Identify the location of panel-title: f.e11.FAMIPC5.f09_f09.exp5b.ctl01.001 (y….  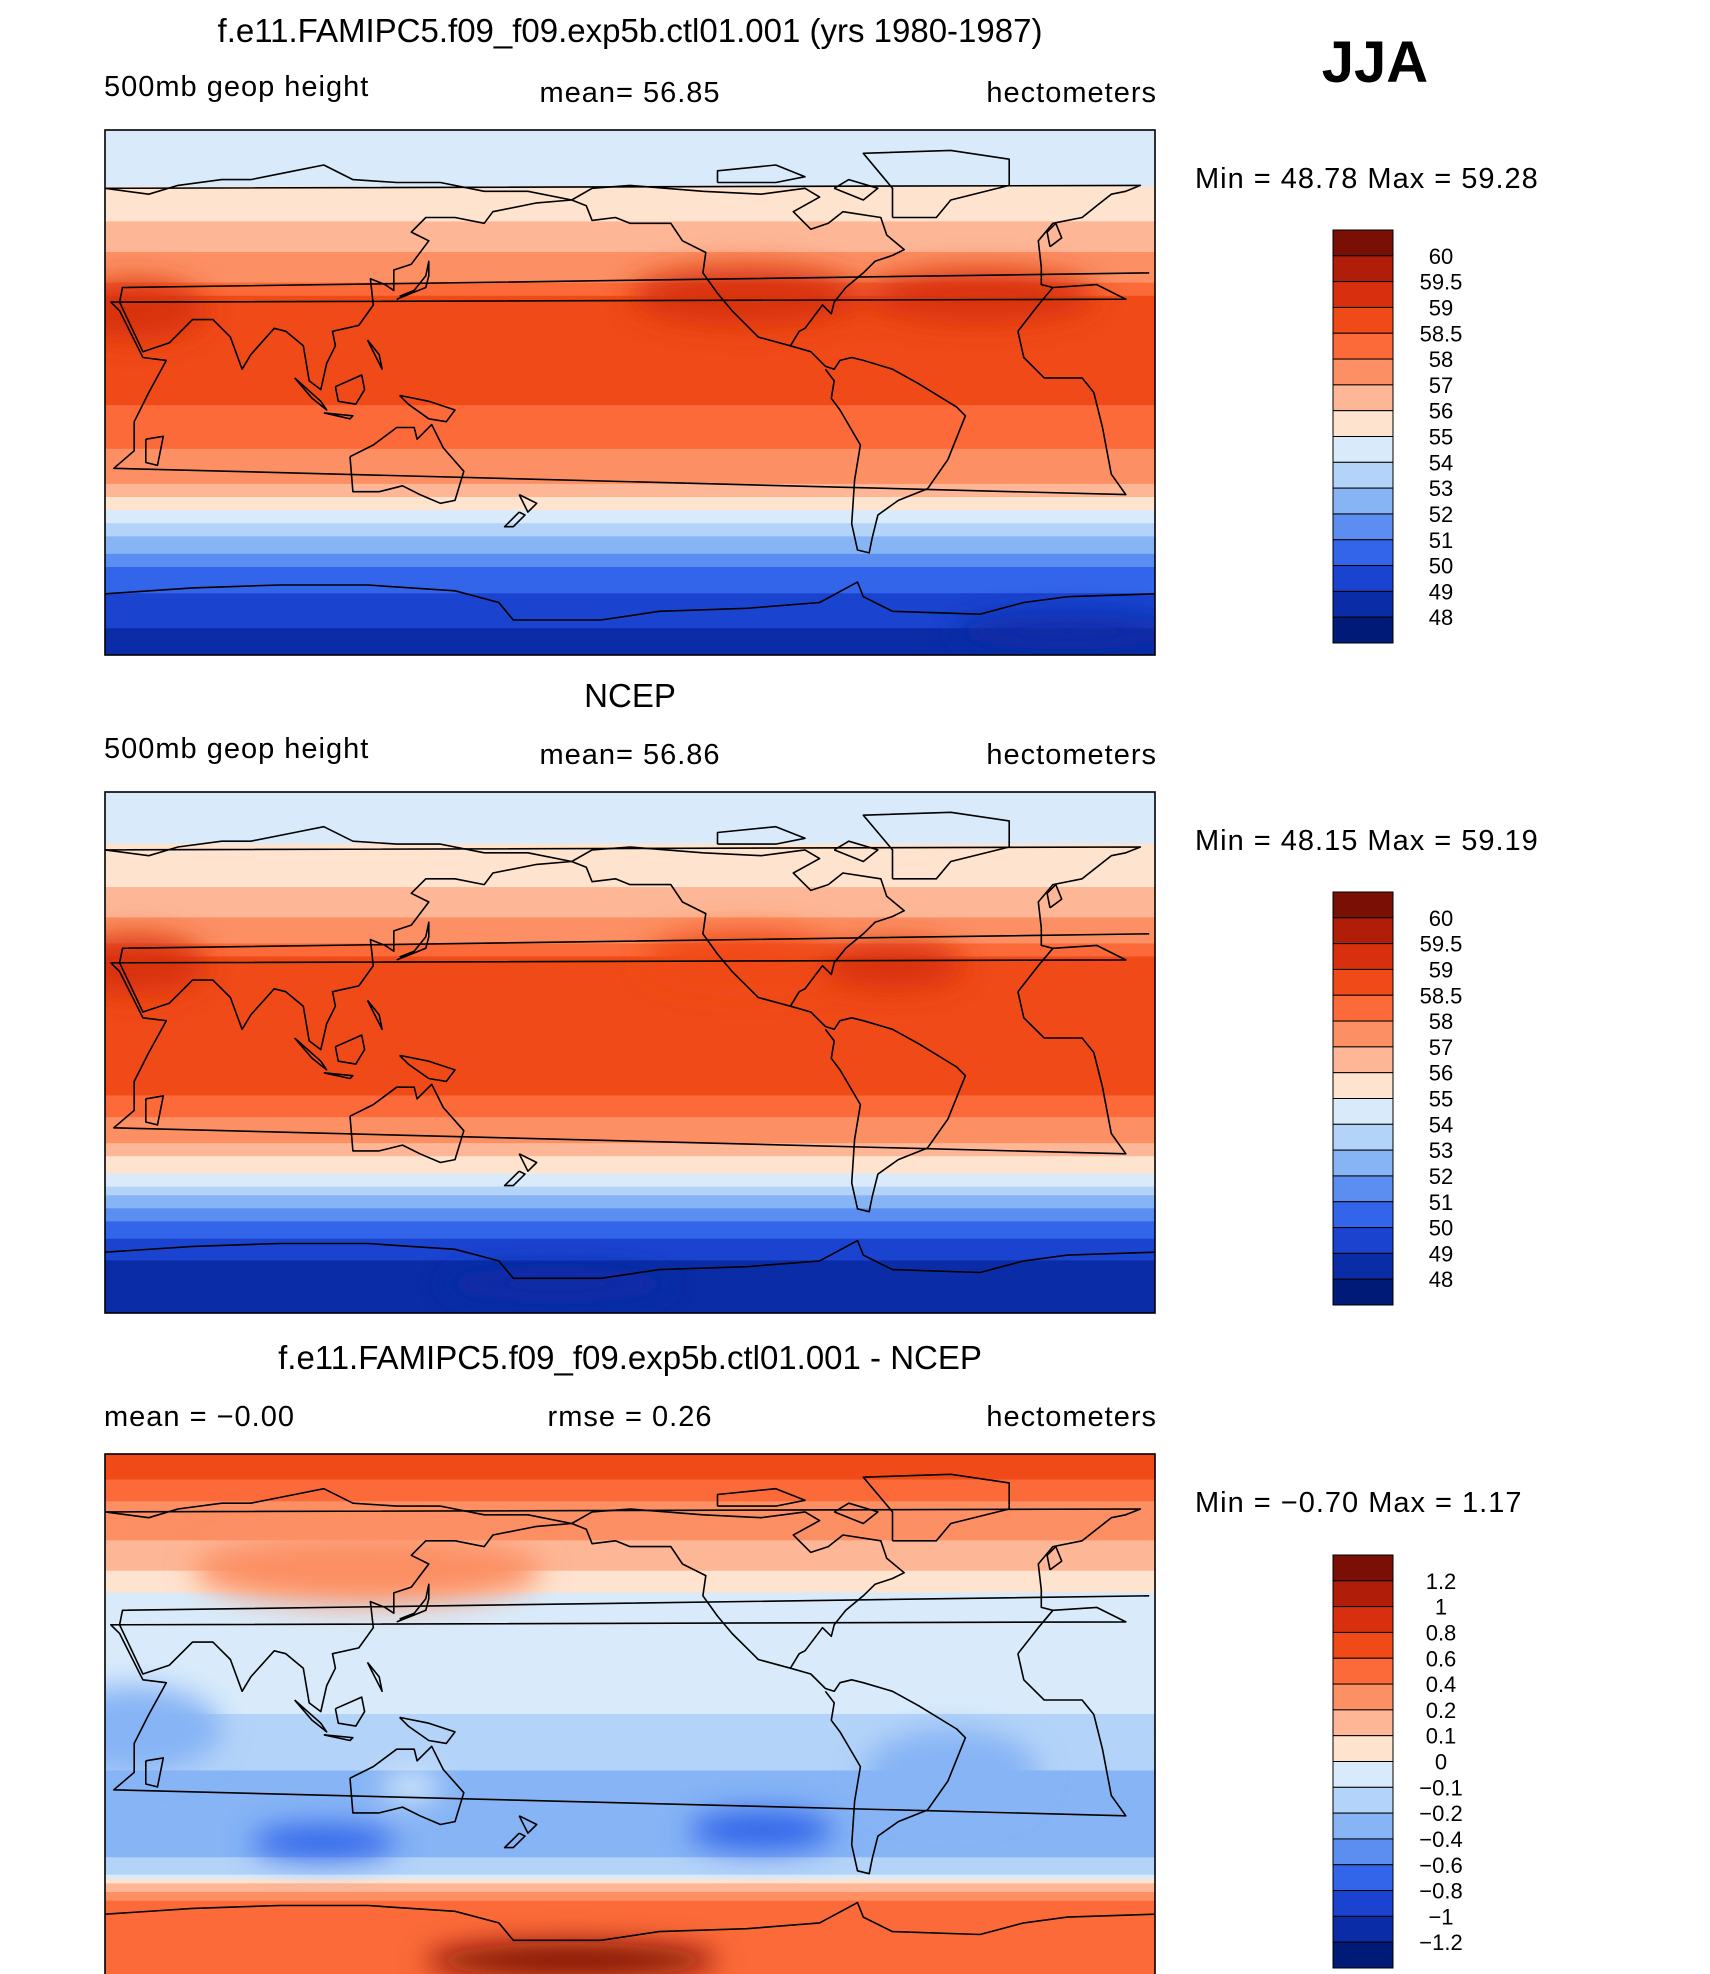
(630, 30).